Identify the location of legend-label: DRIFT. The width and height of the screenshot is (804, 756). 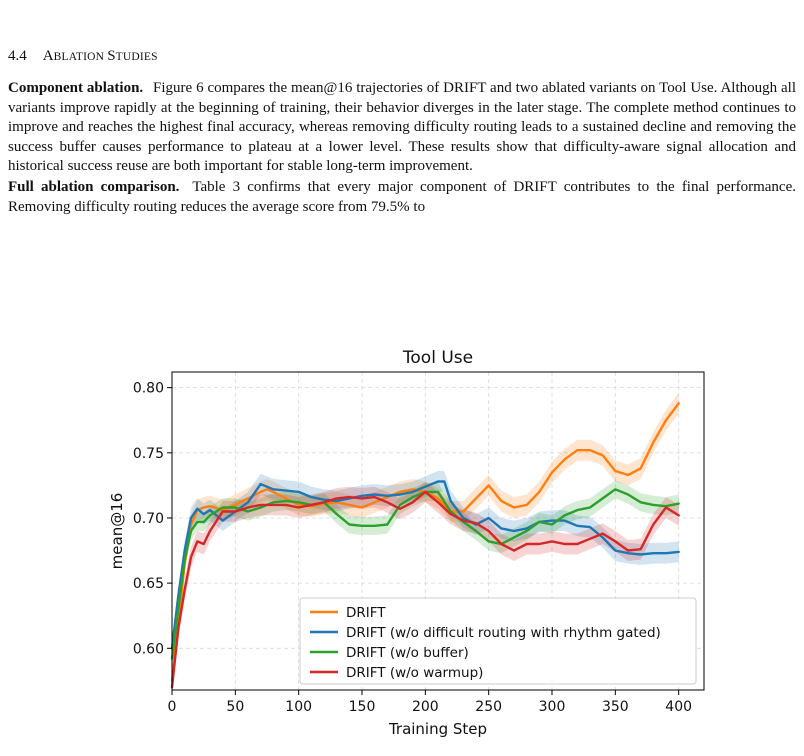
(366, 613).